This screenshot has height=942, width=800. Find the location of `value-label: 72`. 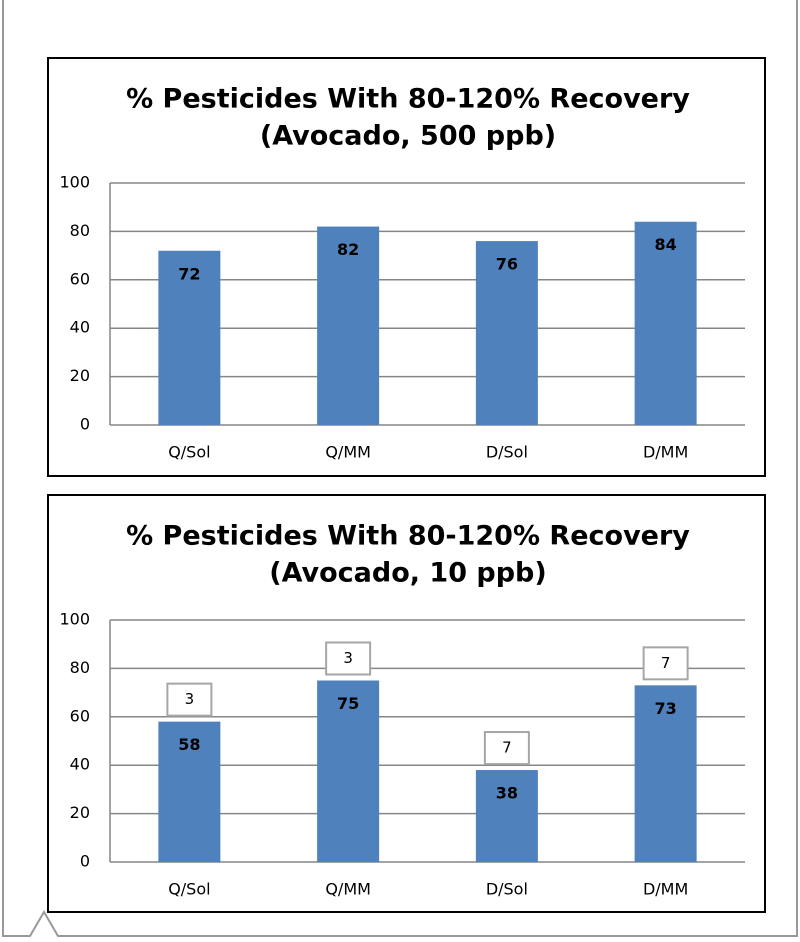

value-label: 72 is located at coordinates (189, 273).